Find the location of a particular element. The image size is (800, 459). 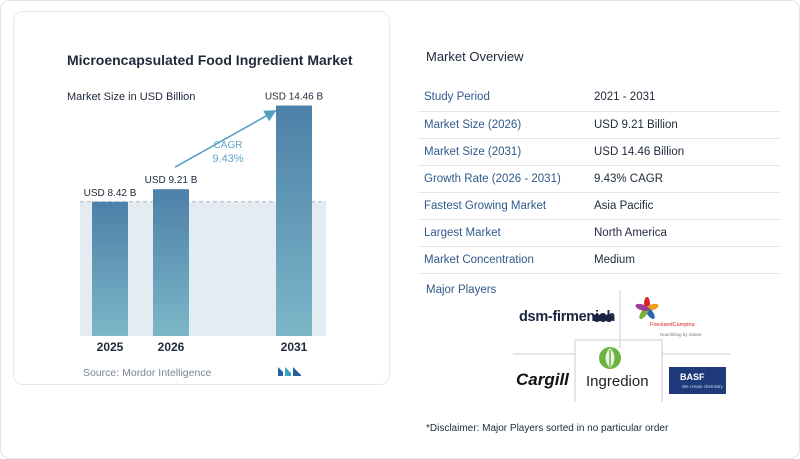

data-label-2026: USD 9.21 B is located at coordinates (171, 180).